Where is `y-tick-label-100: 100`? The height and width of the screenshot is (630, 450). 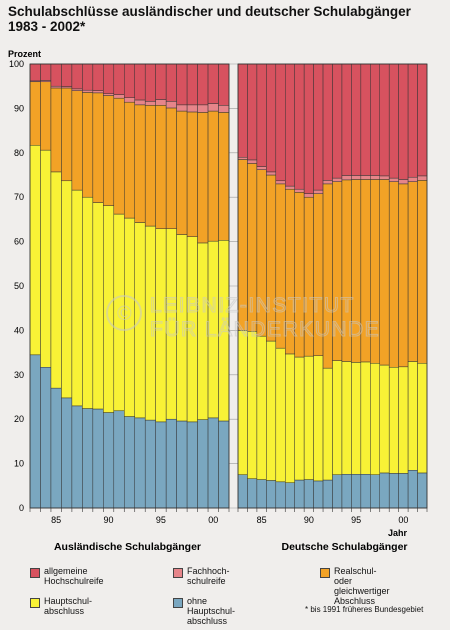
y-tick-label-100: 100 is located at coordinates (16, 64).